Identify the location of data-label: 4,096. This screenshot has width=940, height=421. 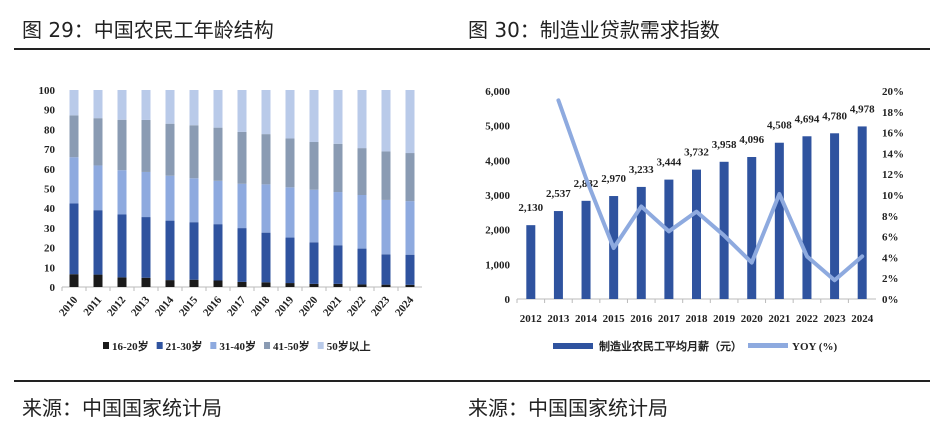
(751, 140).